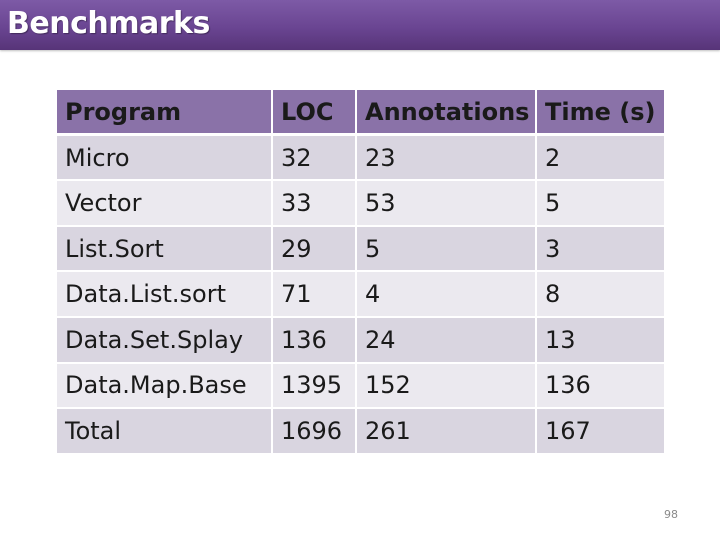 Image resolution: width=720 pixels, height=540 pixels. What do you see at coordinates (314, 248) in the screenshot?
I see `cell-loc: 29` at bounding box center [314, 248].